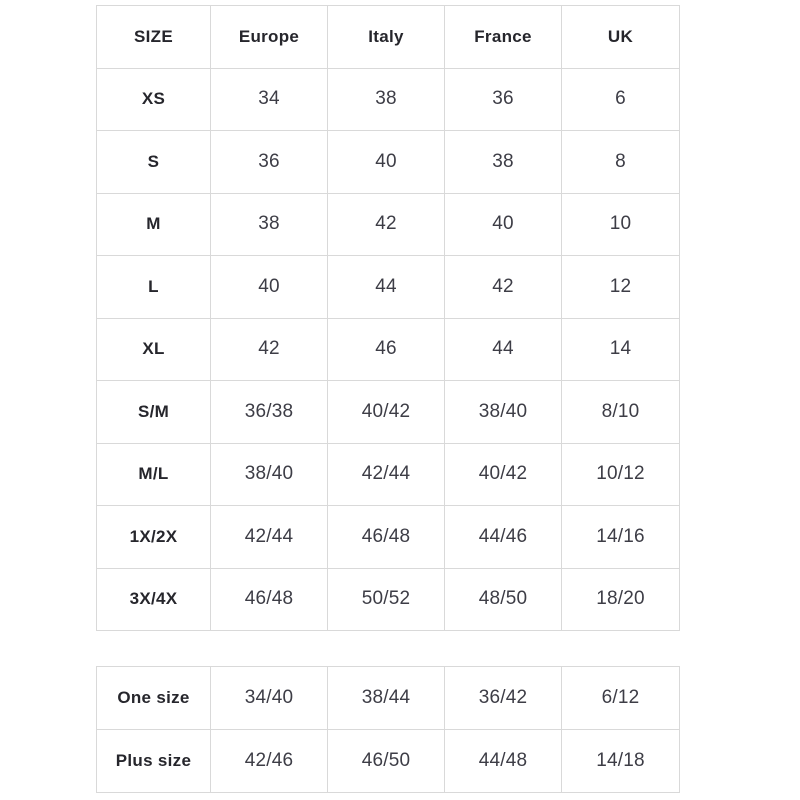  I want to click on size-value: 50/52, so click(386, 599).